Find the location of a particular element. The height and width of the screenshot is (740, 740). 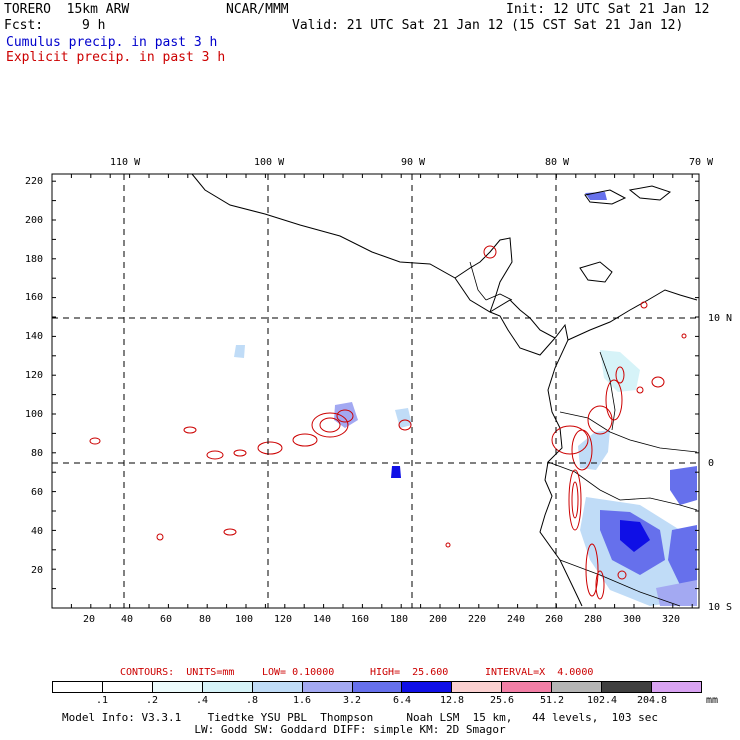

bottom-tick-label: 140 is located at coordinates (322, 619).